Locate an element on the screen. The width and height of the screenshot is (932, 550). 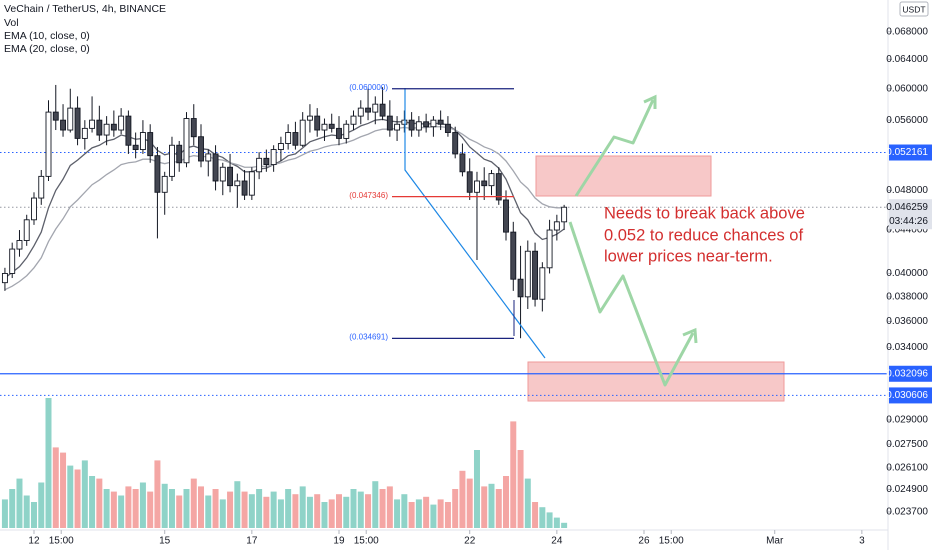
price-line-badge is located at coordinates (910, 373).